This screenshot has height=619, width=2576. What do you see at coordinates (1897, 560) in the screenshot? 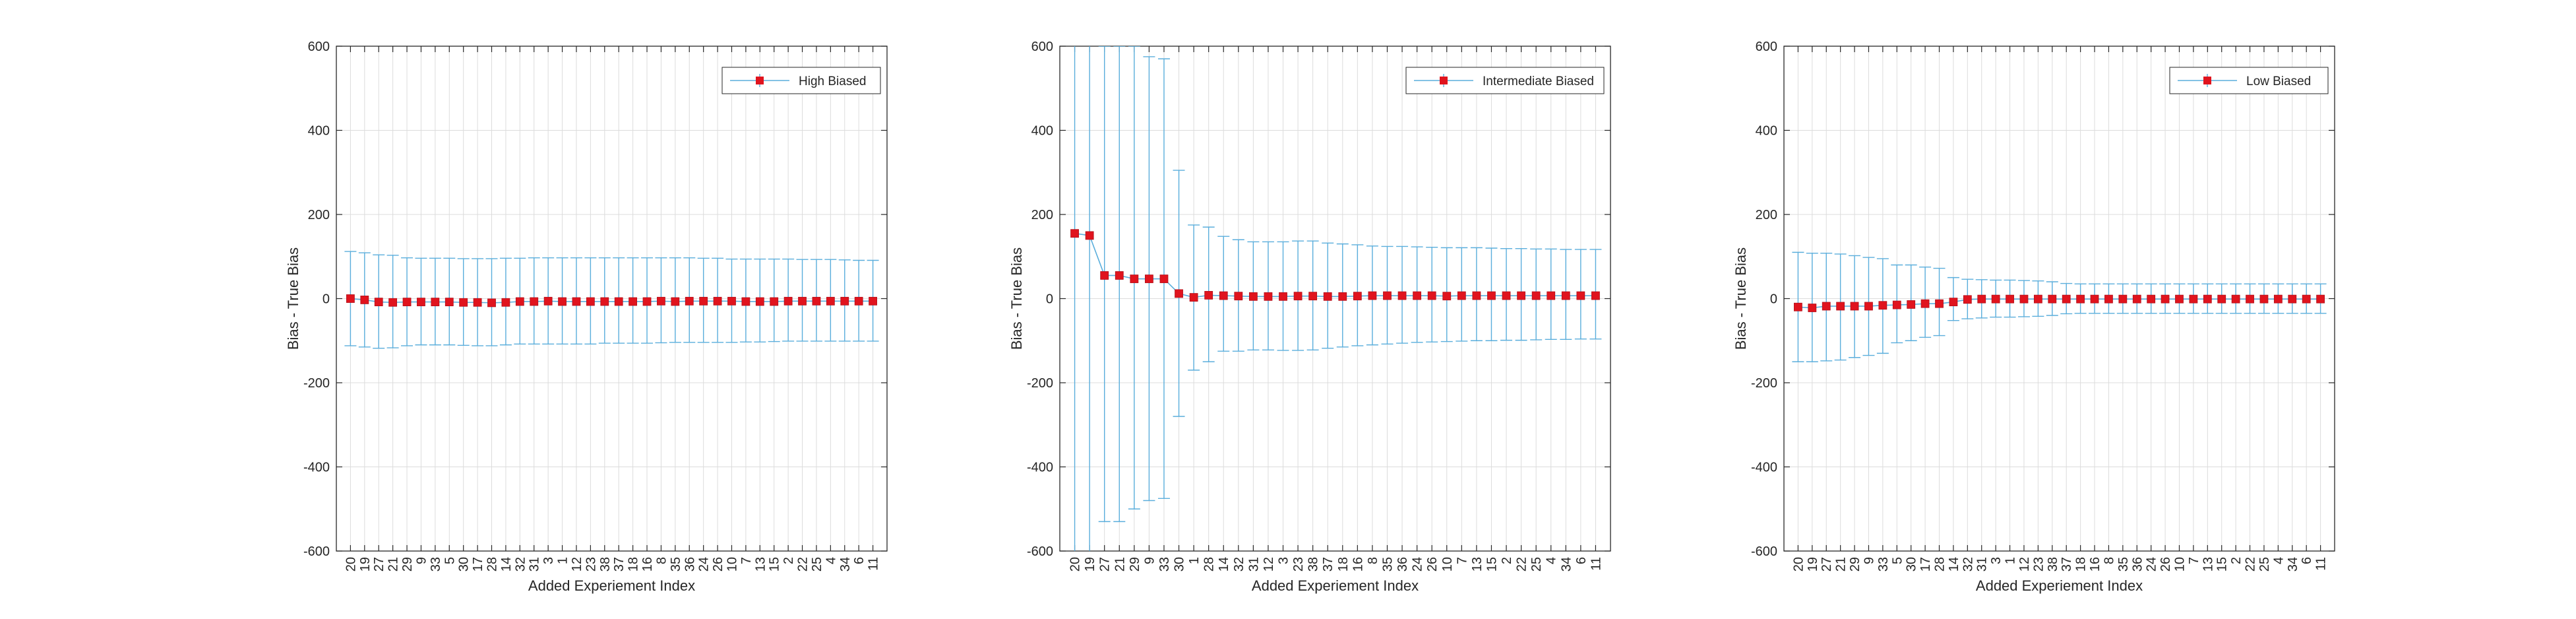
I see `x-tick-label: 5` at bounding box center [1897, 560].